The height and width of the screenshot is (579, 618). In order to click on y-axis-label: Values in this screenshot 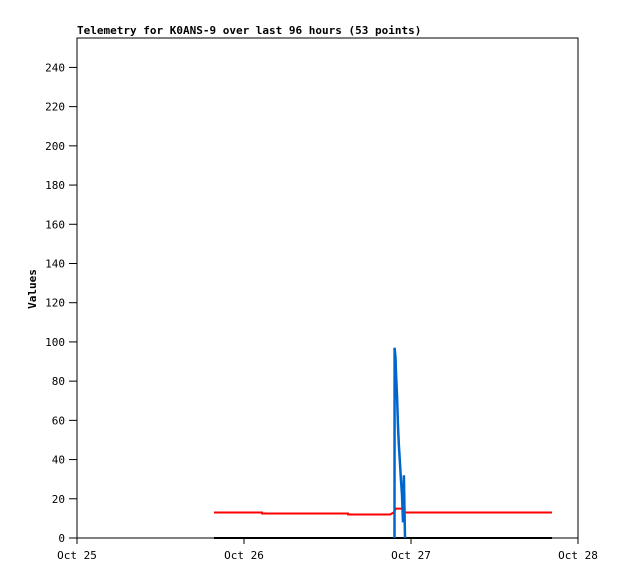, I will do `click(32, 289)`.